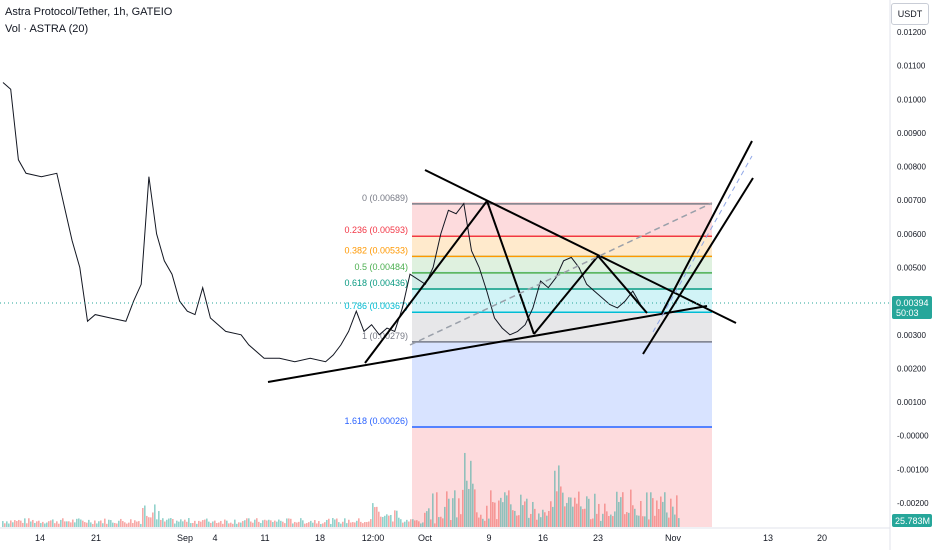  I want to click on y-tick-label: 0.00500, so click(911, 268).